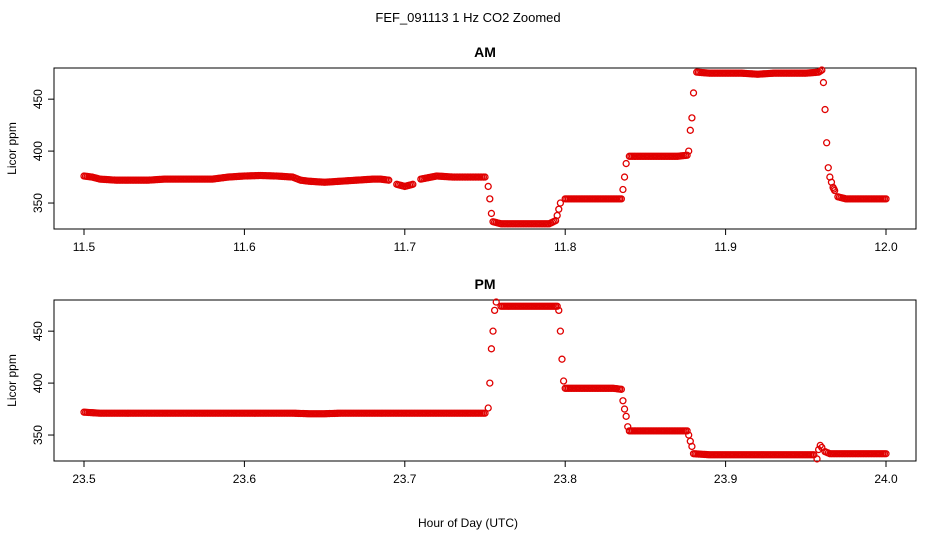  Describe the element at coordinates (38, 99) in the screenshot. I see `panel-am-y-tick-label: 450` at that location.